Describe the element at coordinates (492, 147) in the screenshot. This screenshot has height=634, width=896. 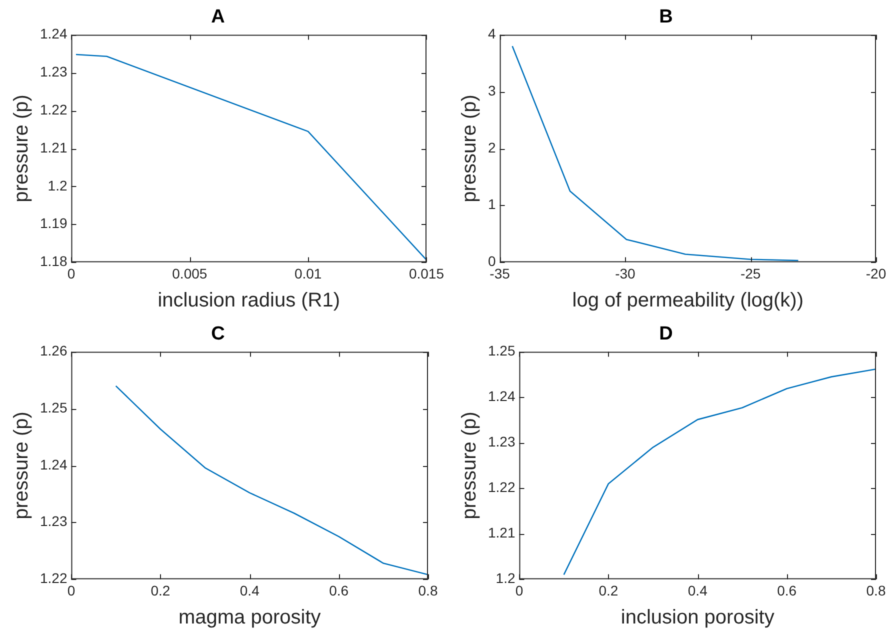
I see `y-tick-label: 2` at that location.